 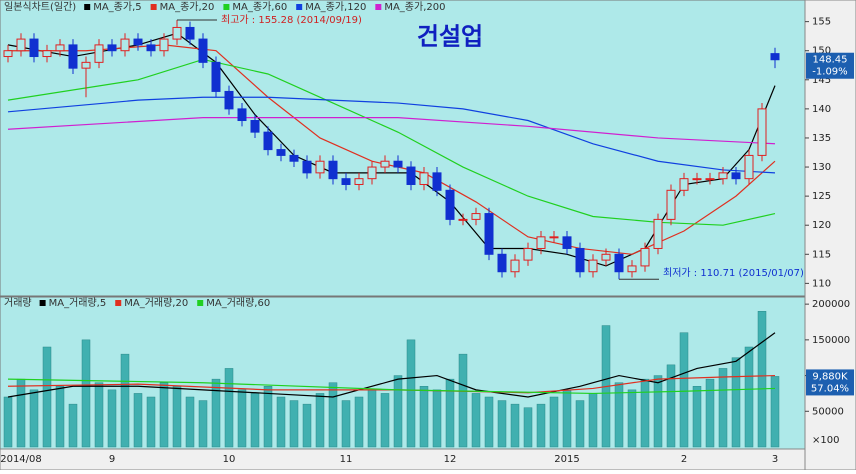 I want to click on x-tick-label: 9, so click(x=112, y=459).